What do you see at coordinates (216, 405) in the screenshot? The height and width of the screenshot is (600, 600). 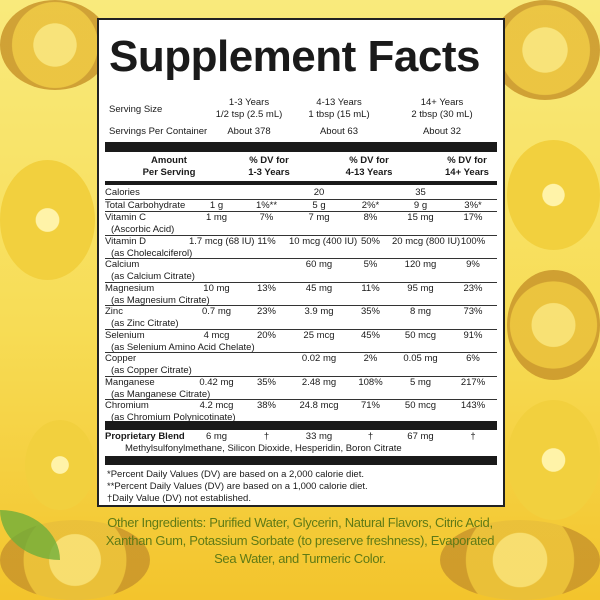 I see `nutrient-cell: 4.2 mcg` at bounding box center [216, 405].